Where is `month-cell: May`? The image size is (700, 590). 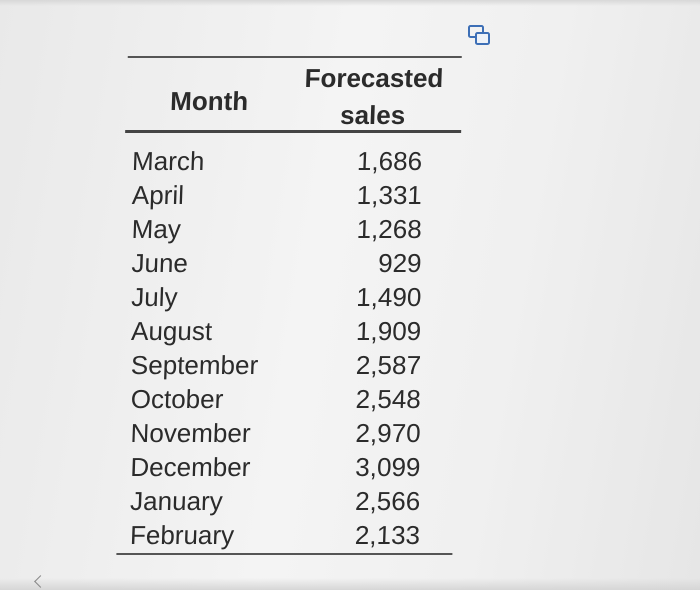 month-cell: May is located at coordinates (156, 229).